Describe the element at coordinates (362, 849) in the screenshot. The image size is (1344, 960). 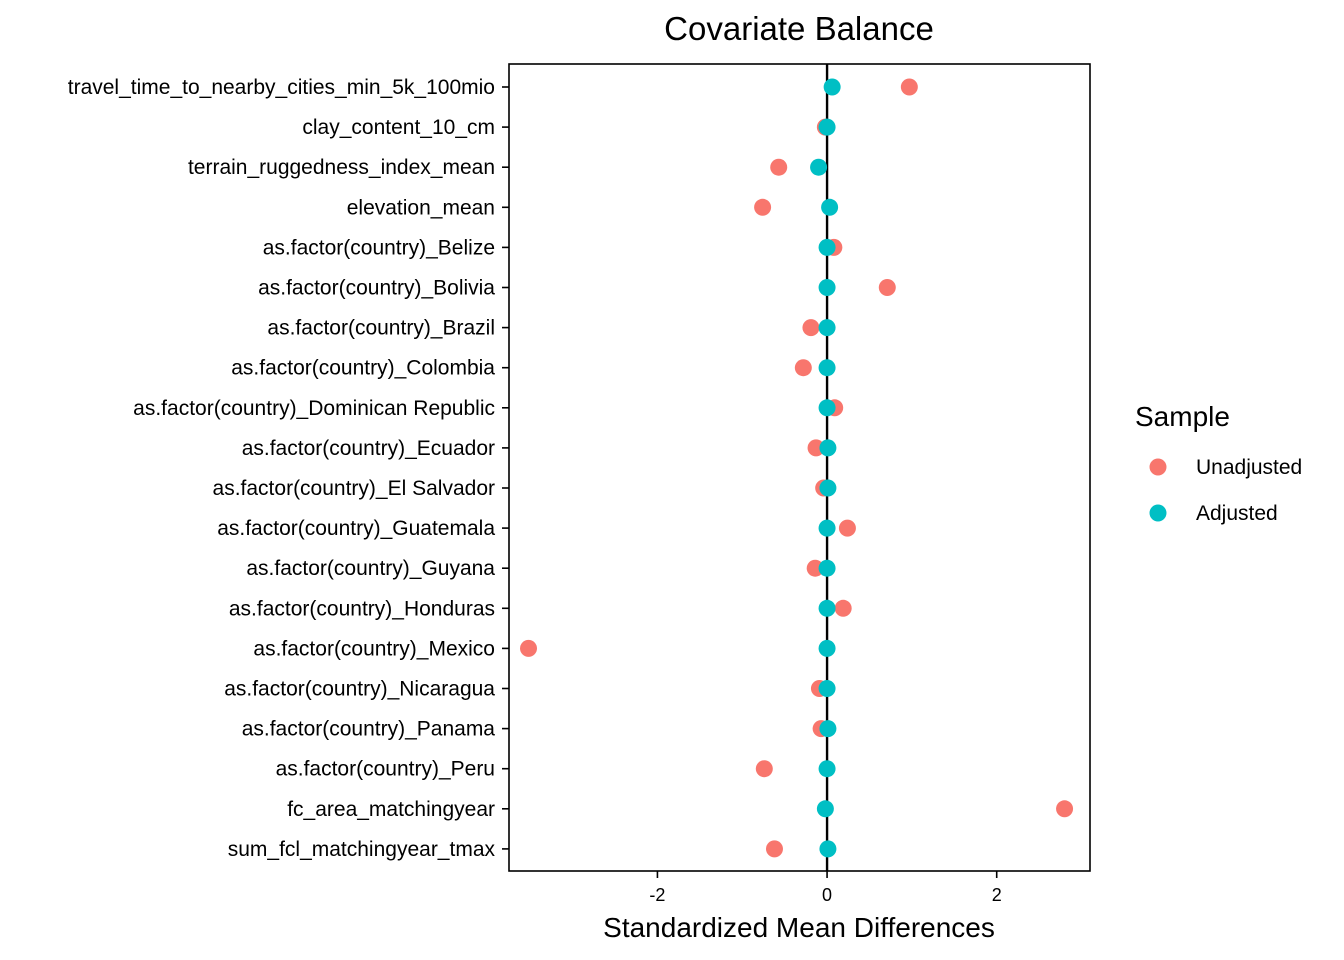
I see `y-tick-label: sum_fcl_matchingyear_tmax` at that location.